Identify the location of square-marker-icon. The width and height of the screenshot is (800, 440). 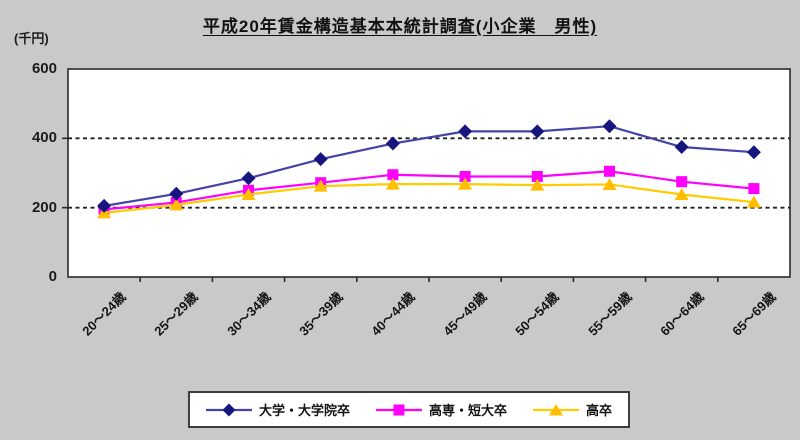
(398, 409).